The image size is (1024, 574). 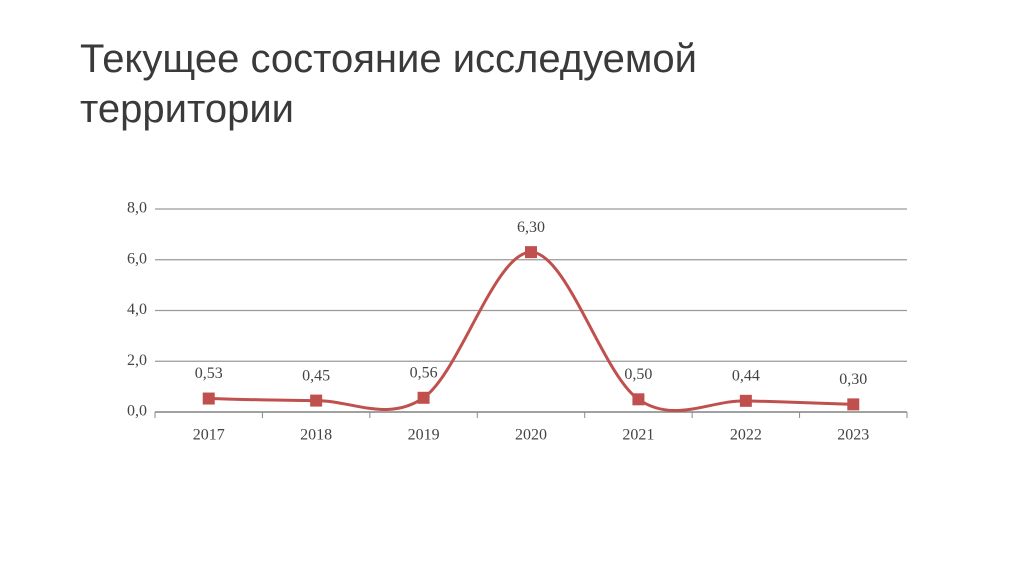 I want to click on data-label: 0,45, so click(x=316, y=375).